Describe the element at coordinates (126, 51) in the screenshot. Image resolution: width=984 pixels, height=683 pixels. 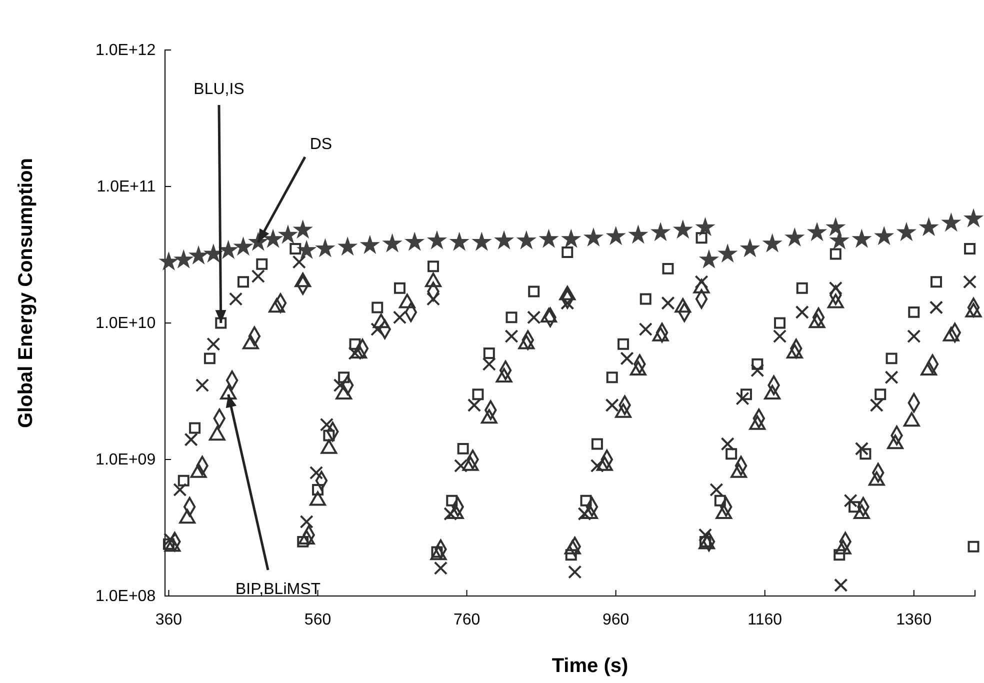
I see `y-tick-label: 1.0E+12` at that location.